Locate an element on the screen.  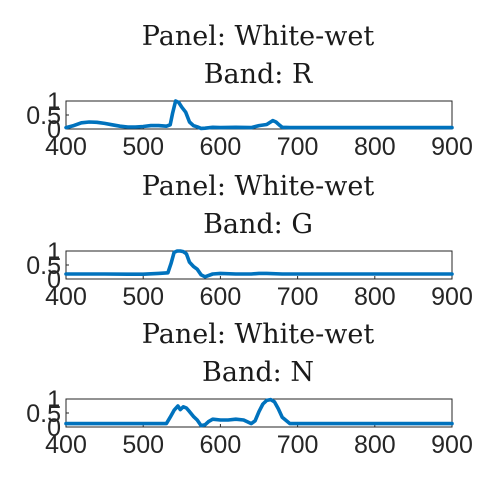
y-tick-label-g: 1 is located at coordinates (54, 252).